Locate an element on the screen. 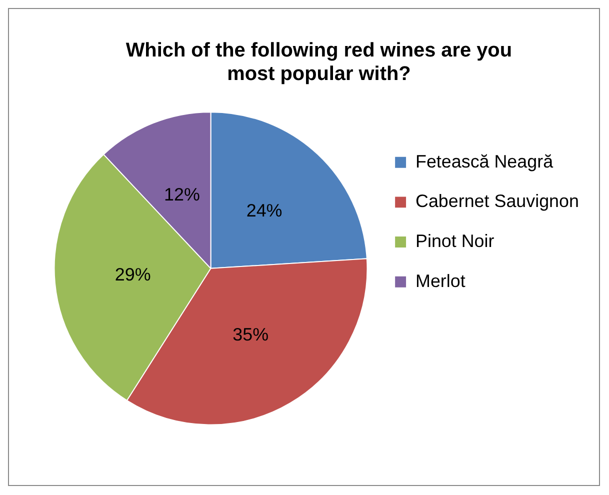  legend-label: Merlot is located at coordinates (441, 280).